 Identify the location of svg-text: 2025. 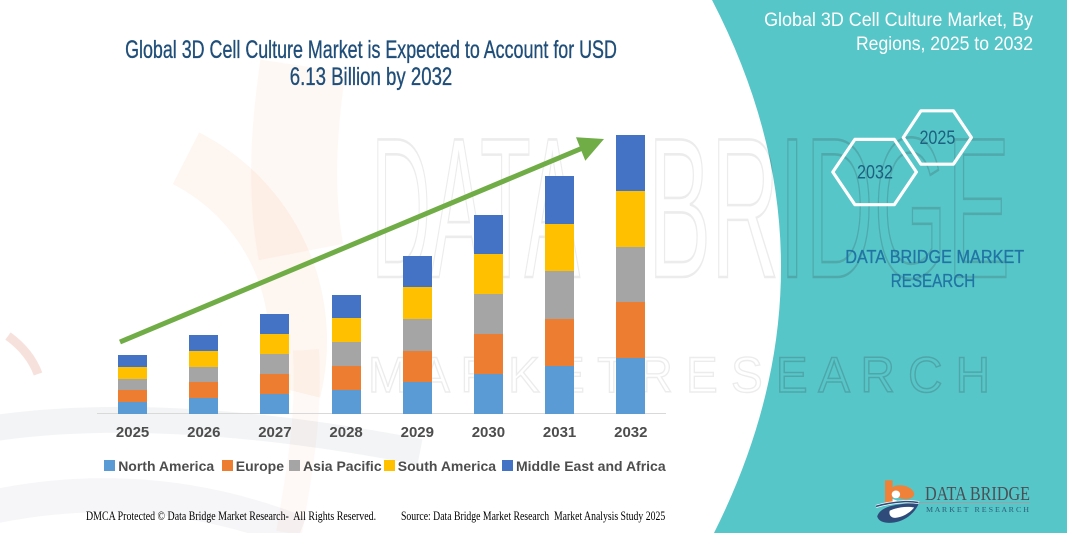
(937, 138).